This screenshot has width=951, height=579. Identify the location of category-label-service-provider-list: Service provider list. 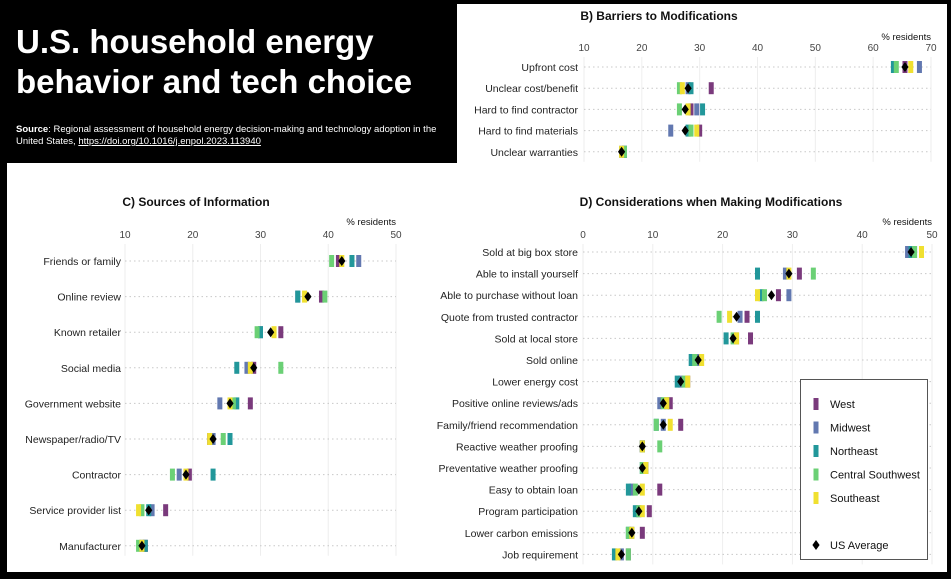
(75, 511).